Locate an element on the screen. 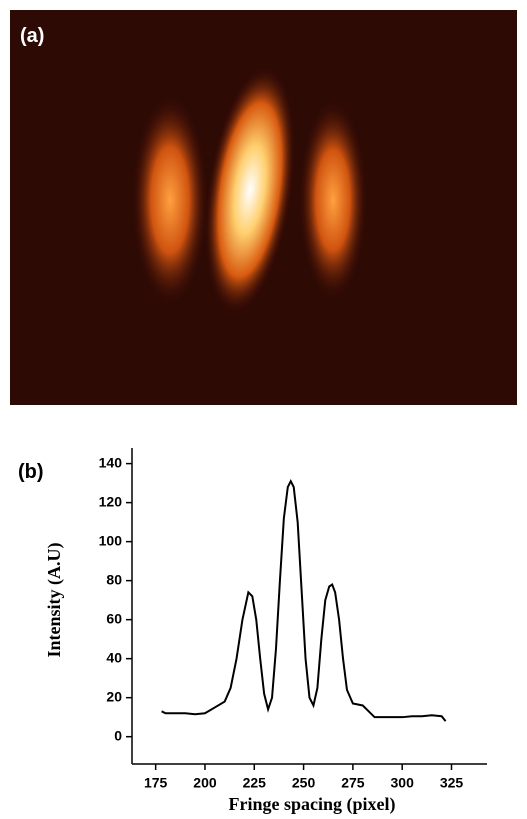 Image resolution: width=527 pixels, height=819 pixels. panel-label: (b) is located at coordinates (31, 472).